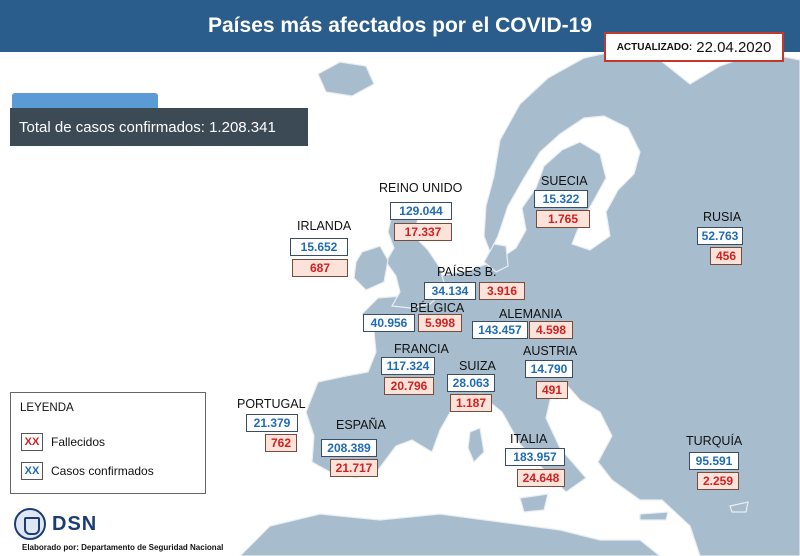  I want to click on country-name-alemania: ALEMANIA, so click(531, 314).